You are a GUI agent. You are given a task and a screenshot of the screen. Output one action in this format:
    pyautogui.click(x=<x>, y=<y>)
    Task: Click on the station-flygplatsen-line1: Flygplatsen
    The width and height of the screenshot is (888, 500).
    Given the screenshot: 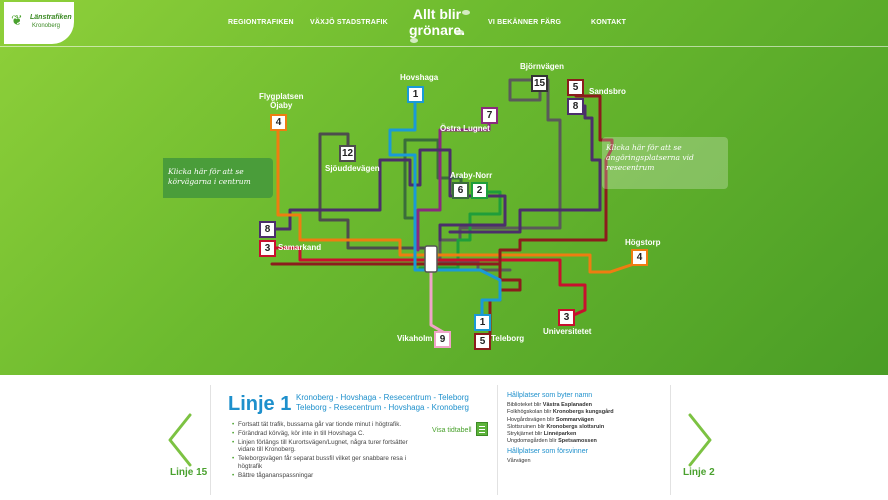 What is the action you would take?
    pyautogui.click(x=281, y=96)
    